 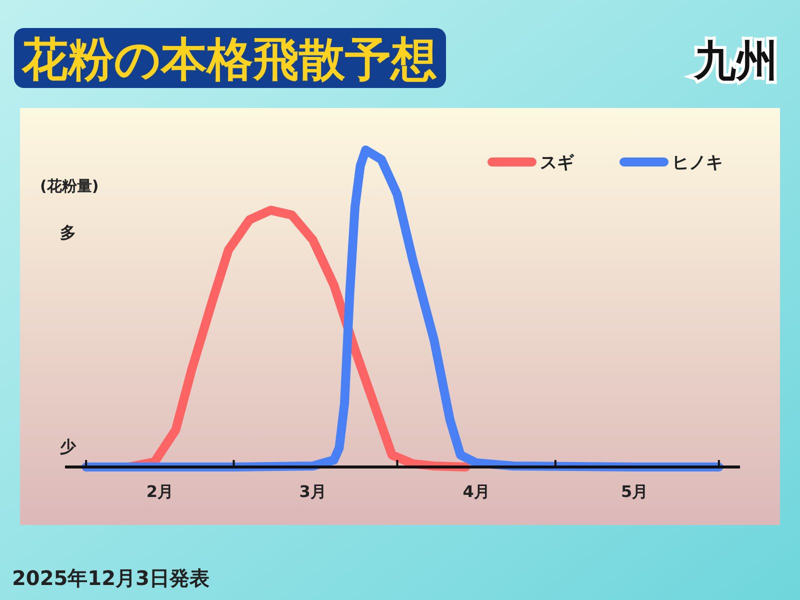 What do you see at coordinates (634, 491) in the screenshot?
I see `x-tick-label: 5月` at bounding box center [634, 491].